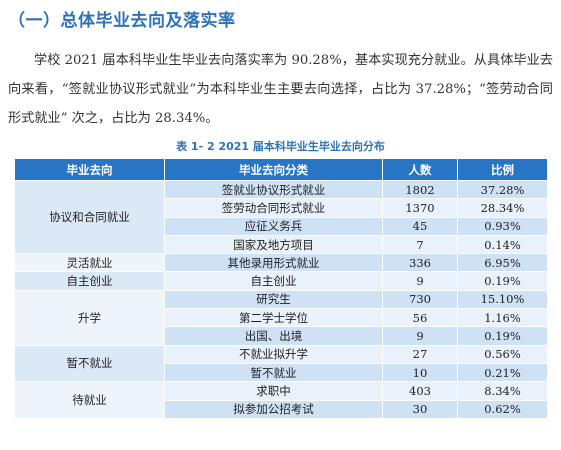 The height and width of the screenshot is (450, 561). What do you see at coordinates (502, 169) in the screenshot?
I see `header-ratio: 比例` at bounding box center [502, 169].